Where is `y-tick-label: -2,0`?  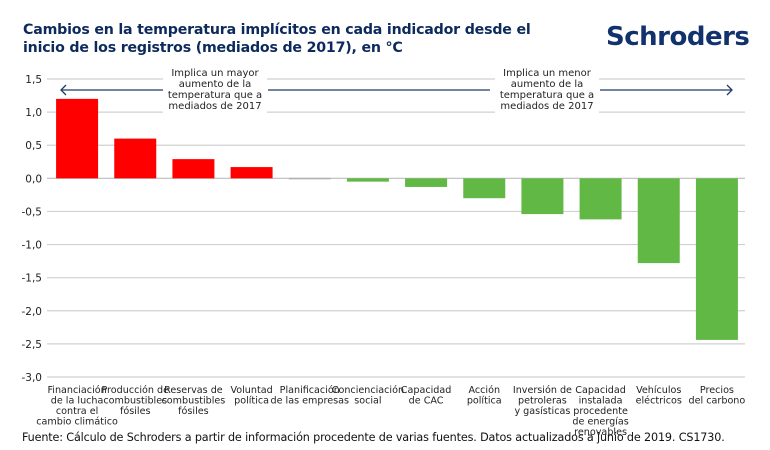 y-tick-label: -2,0 is located at coordinates (32, 312).